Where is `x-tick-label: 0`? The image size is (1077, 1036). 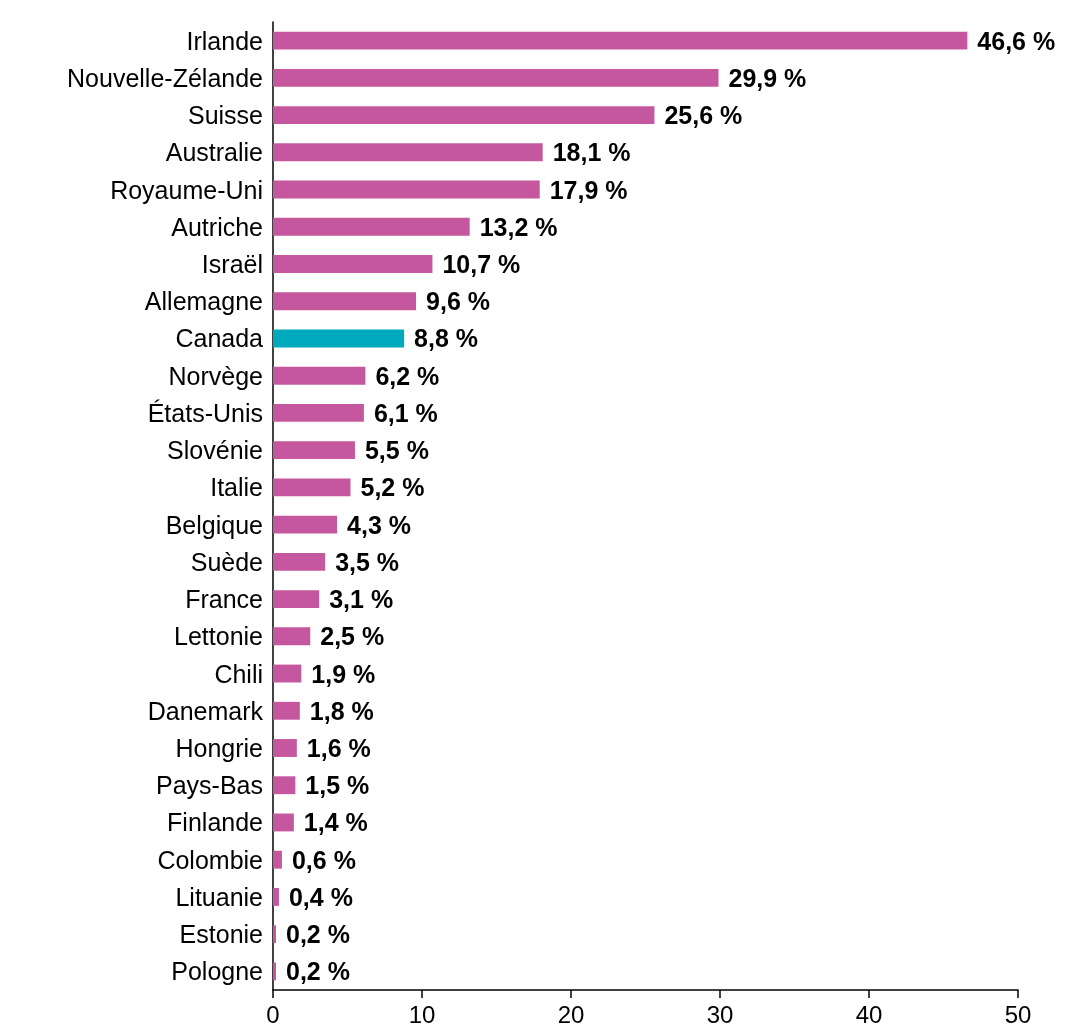 x-tick-label: 0 is located at coordinates (273, 1014).